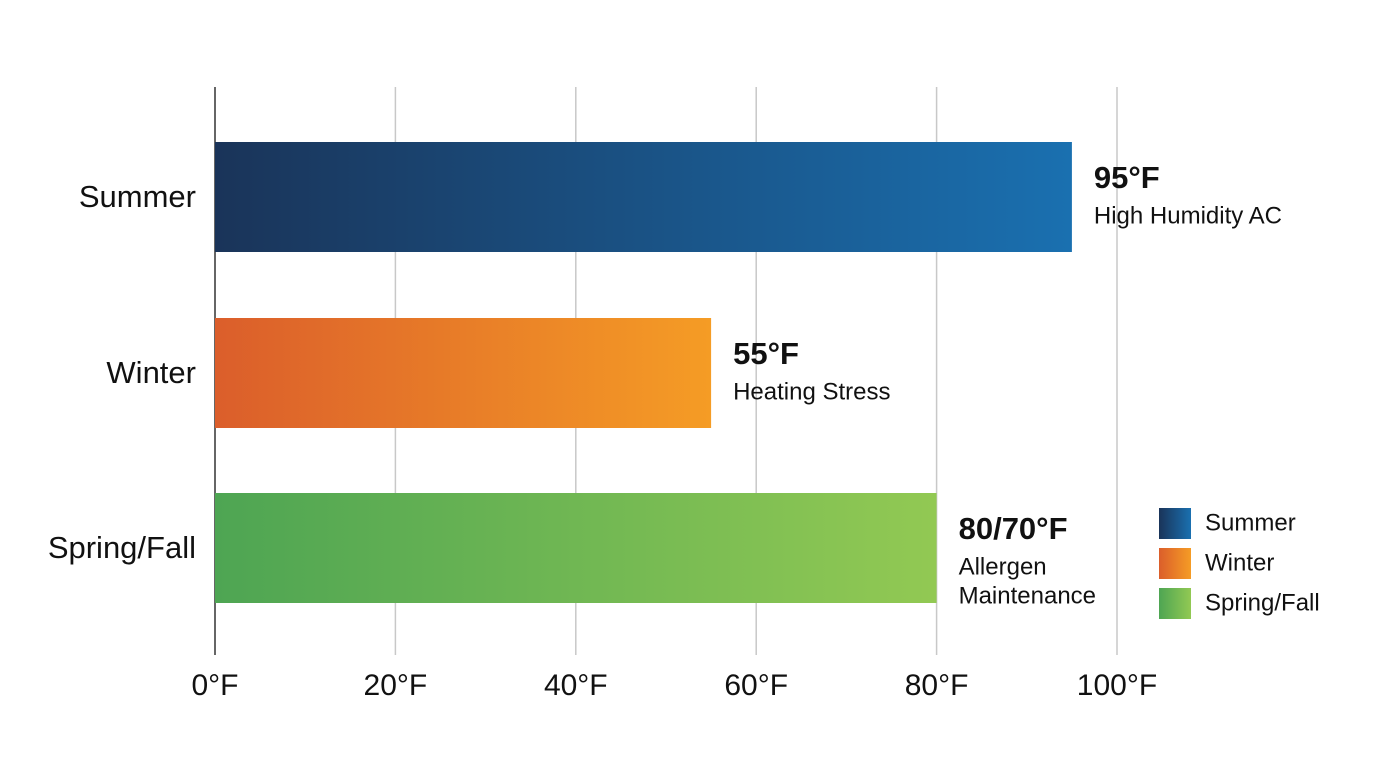  What do you see at coordinates (137, 196) in the screenshot?
I see `category-label: Summer` at bounding box center [137, 196].